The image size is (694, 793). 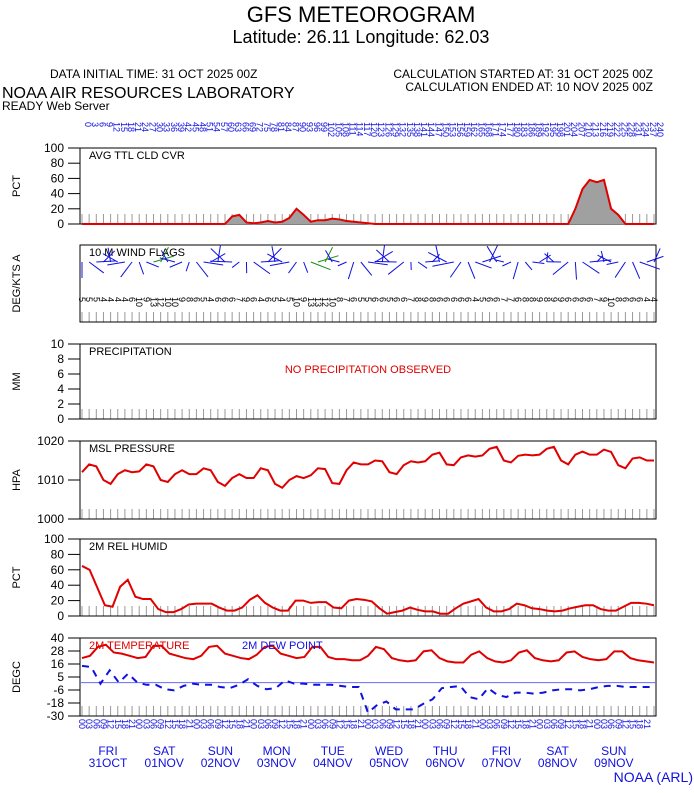 What do you see at coordinates (501, 763) in the screenshot?
I see `day-date: 07NOV` at bounding box center [501, 763].